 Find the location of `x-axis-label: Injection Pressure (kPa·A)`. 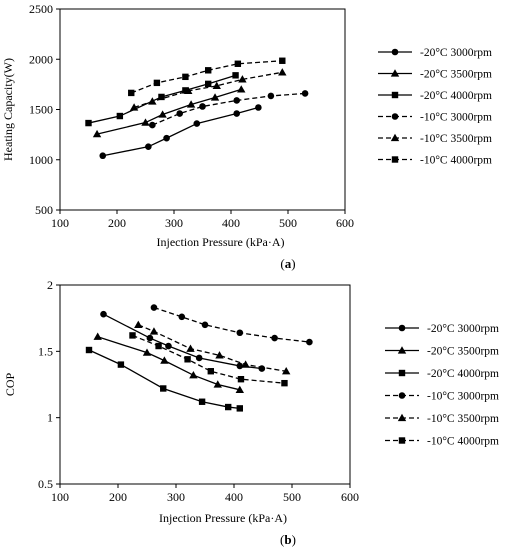

x-axis-label: Injection Pressure (kPa·A) is located at coordinates (223, 518).